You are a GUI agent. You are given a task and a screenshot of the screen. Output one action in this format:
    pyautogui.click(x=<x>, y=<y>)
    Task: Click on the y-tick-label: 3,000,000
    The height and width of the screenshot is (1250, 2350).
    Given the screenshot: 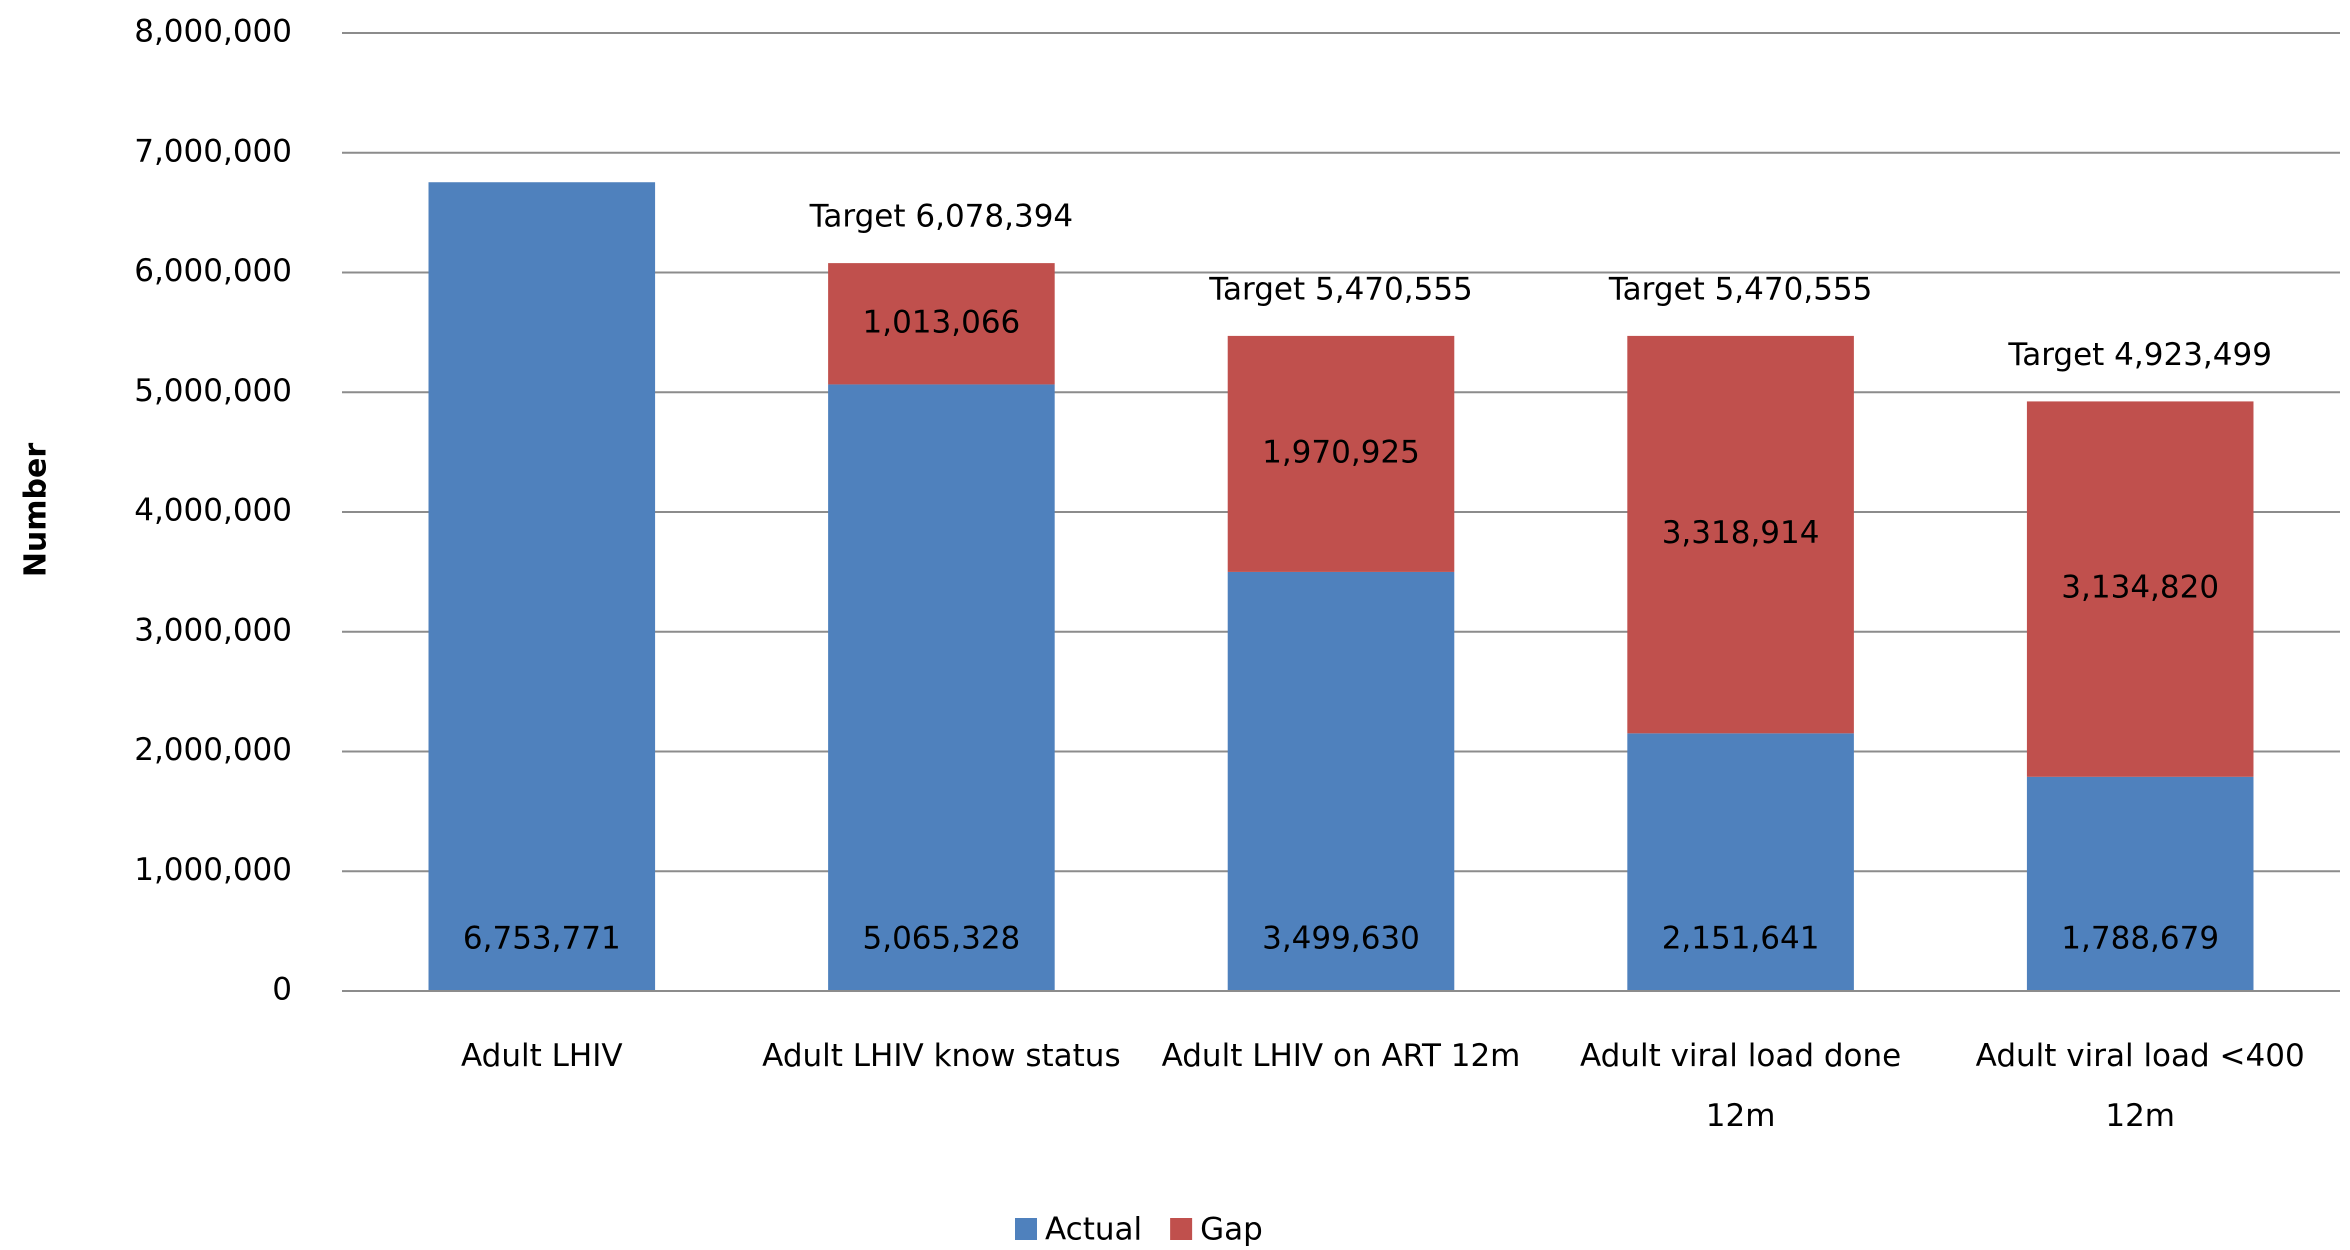 What is the action you would take?
    pyautogui.click(x=213, y=630)
    